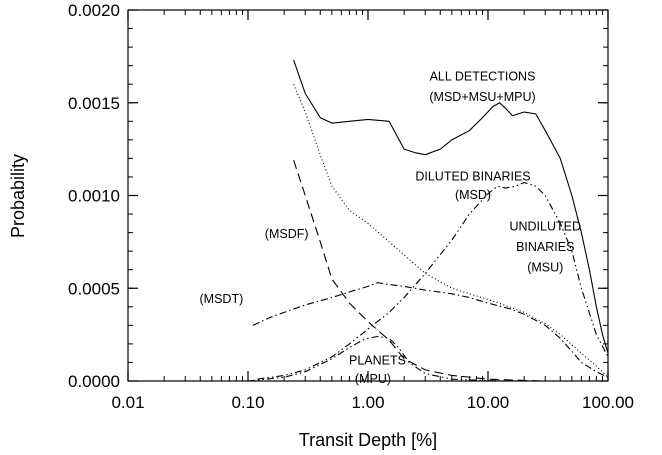  What do you see at coordinates (377, 360) in the screenshot?
I see `annotation-planets-1: PLANETS` at bounding box center [377, 360].